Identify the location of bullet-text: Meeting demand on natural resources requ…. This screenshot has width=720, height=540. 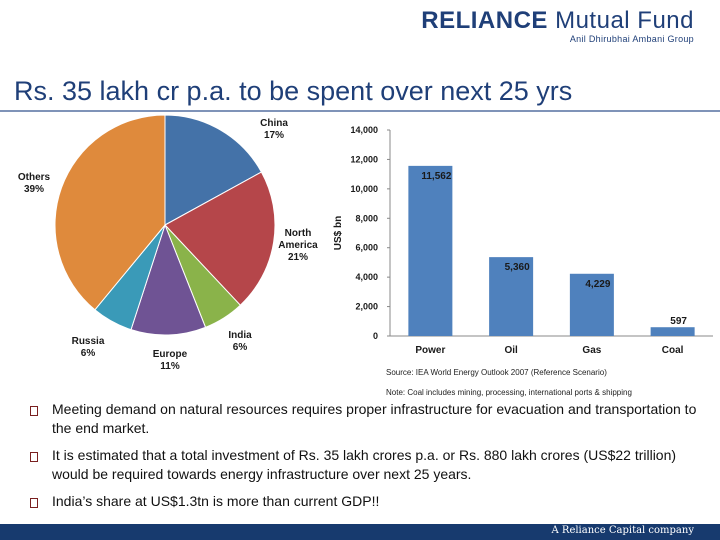
(374, 418).